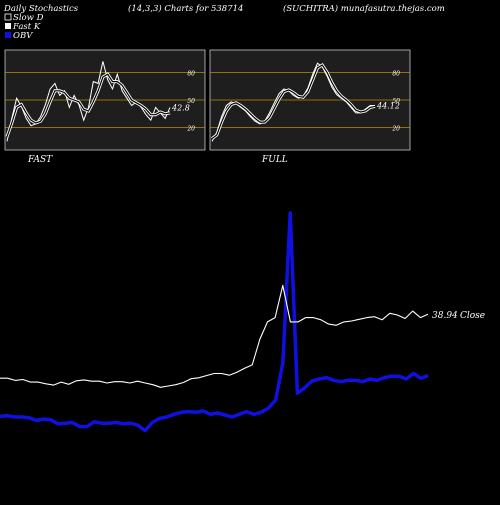 The image size is (500, 505). Describe the element at coordinates (8, 26) in the screenshot. I see `legend-swatch-fast-k` at that location.